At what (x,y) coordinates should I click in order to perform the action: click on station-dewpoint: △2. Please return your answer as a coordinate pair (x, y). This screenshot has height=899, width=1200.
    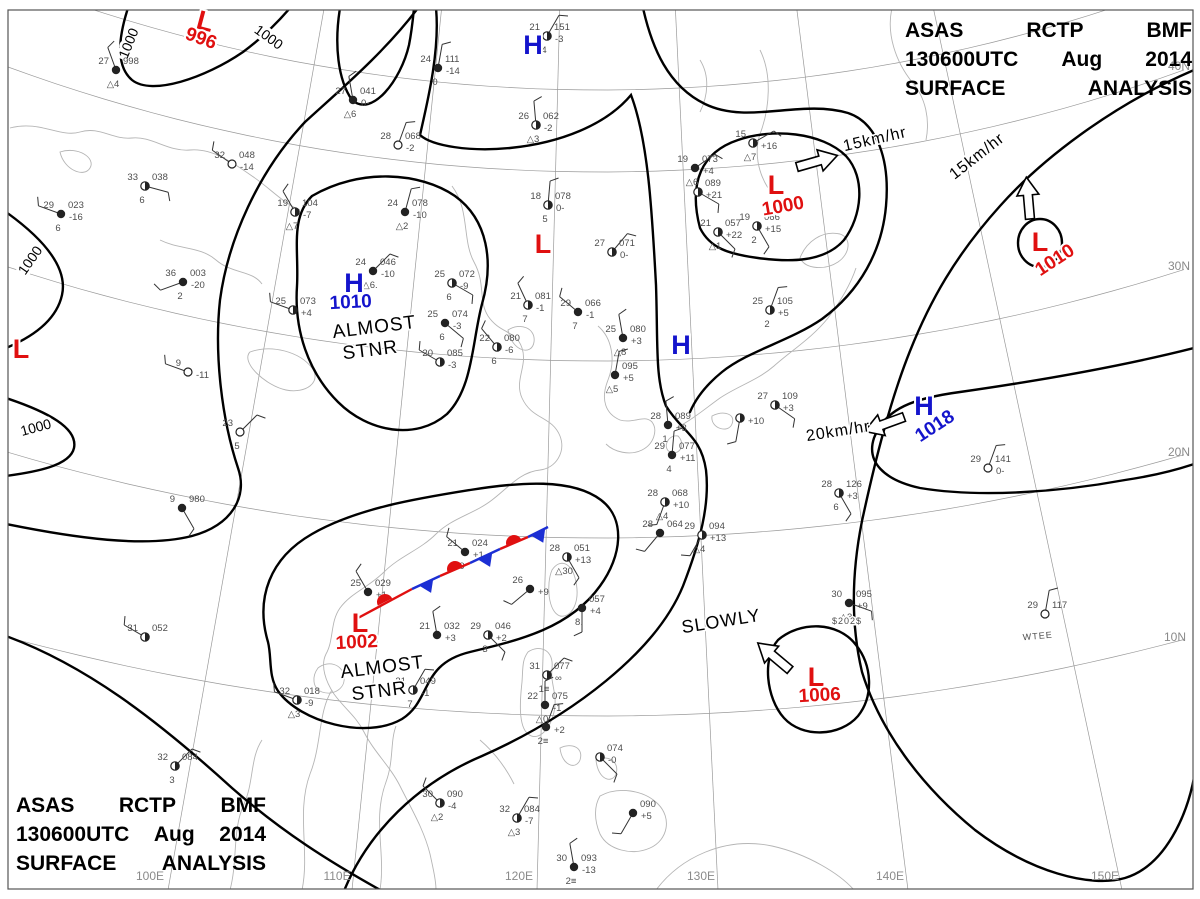
    Looking at the image, I should click on (437, 817).